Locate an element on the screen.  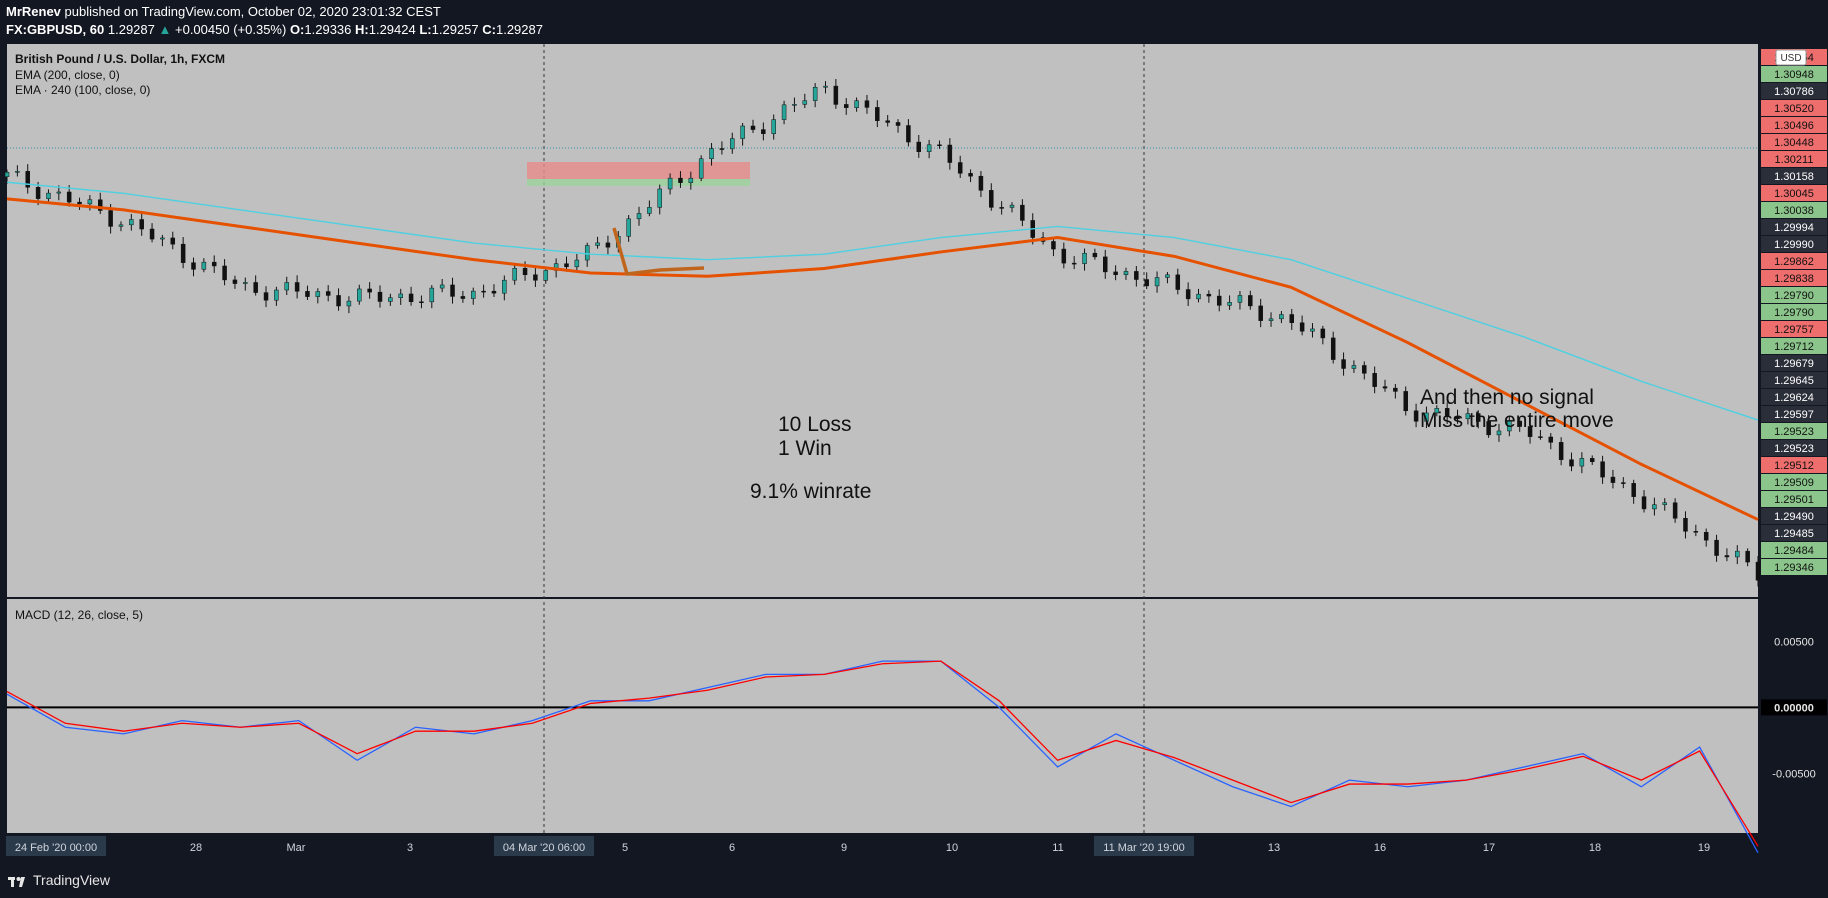
time-axis-label: 13 is located at coordinates (1274, 848).